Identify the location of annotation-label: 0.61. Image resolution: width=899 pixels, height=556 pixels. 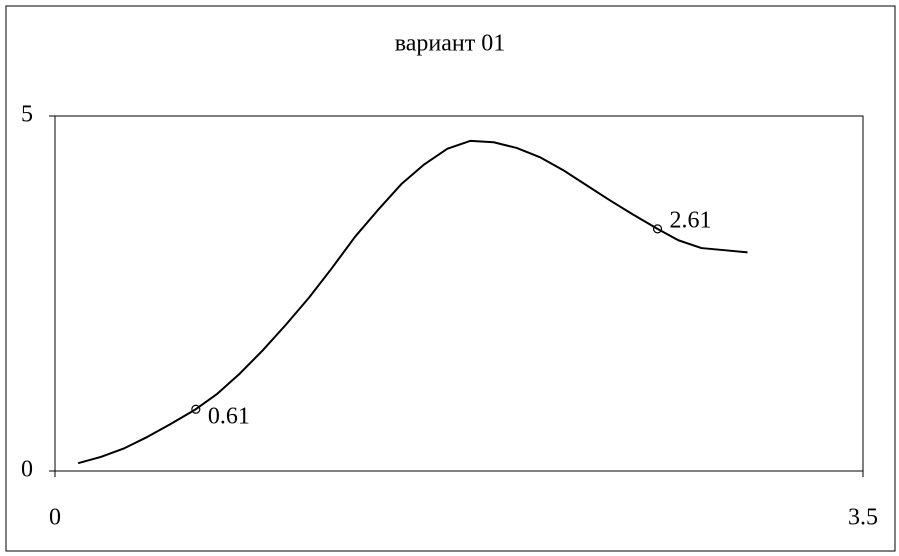
(229, 417).